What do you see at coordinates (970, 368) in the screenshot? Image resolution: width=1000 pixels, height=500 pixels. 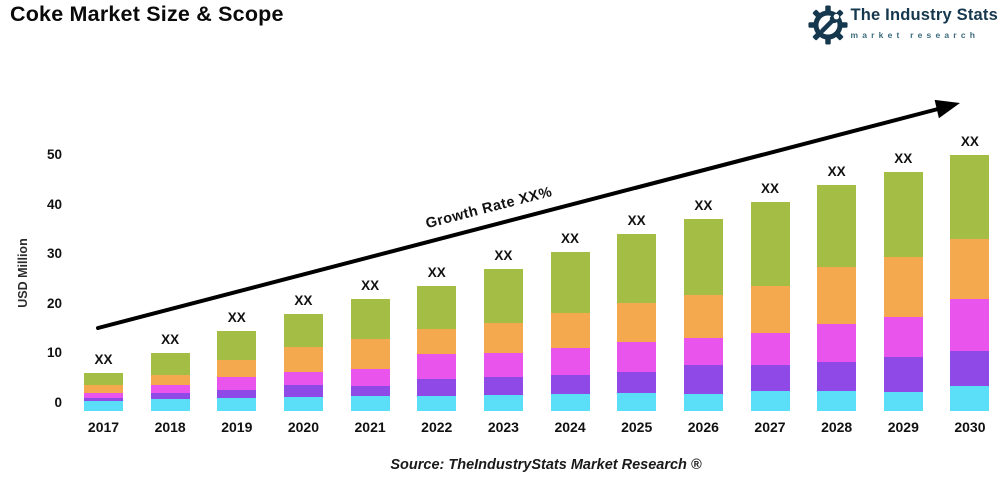 I see `bar-segment-2030-purple` at bounding box center [970, 368].